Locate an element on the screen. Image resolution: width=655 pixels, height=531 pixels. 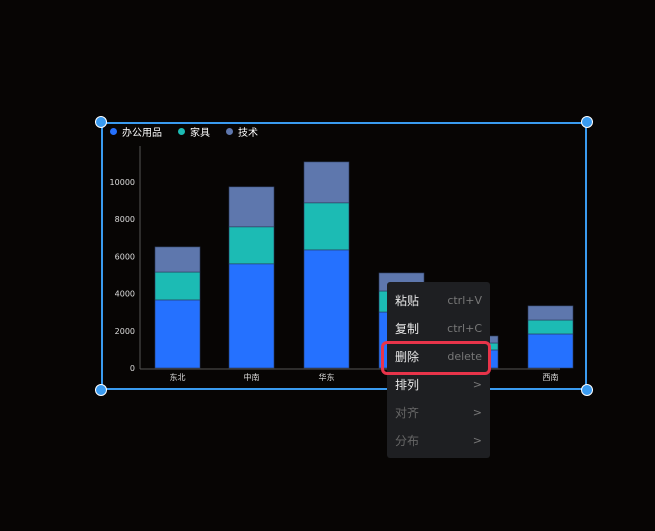
resize-handle-bl is located at coordinates (101, 390).